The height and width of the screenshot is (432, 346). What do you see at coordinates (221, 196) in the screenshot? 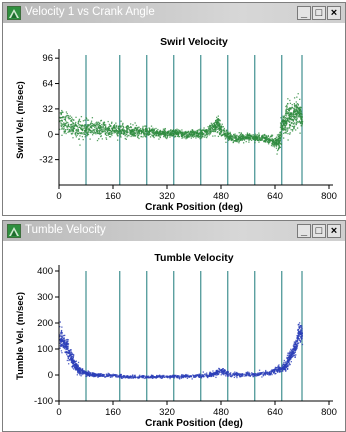
I see `x-tick-label: 480` at bounding box center [221, 196].